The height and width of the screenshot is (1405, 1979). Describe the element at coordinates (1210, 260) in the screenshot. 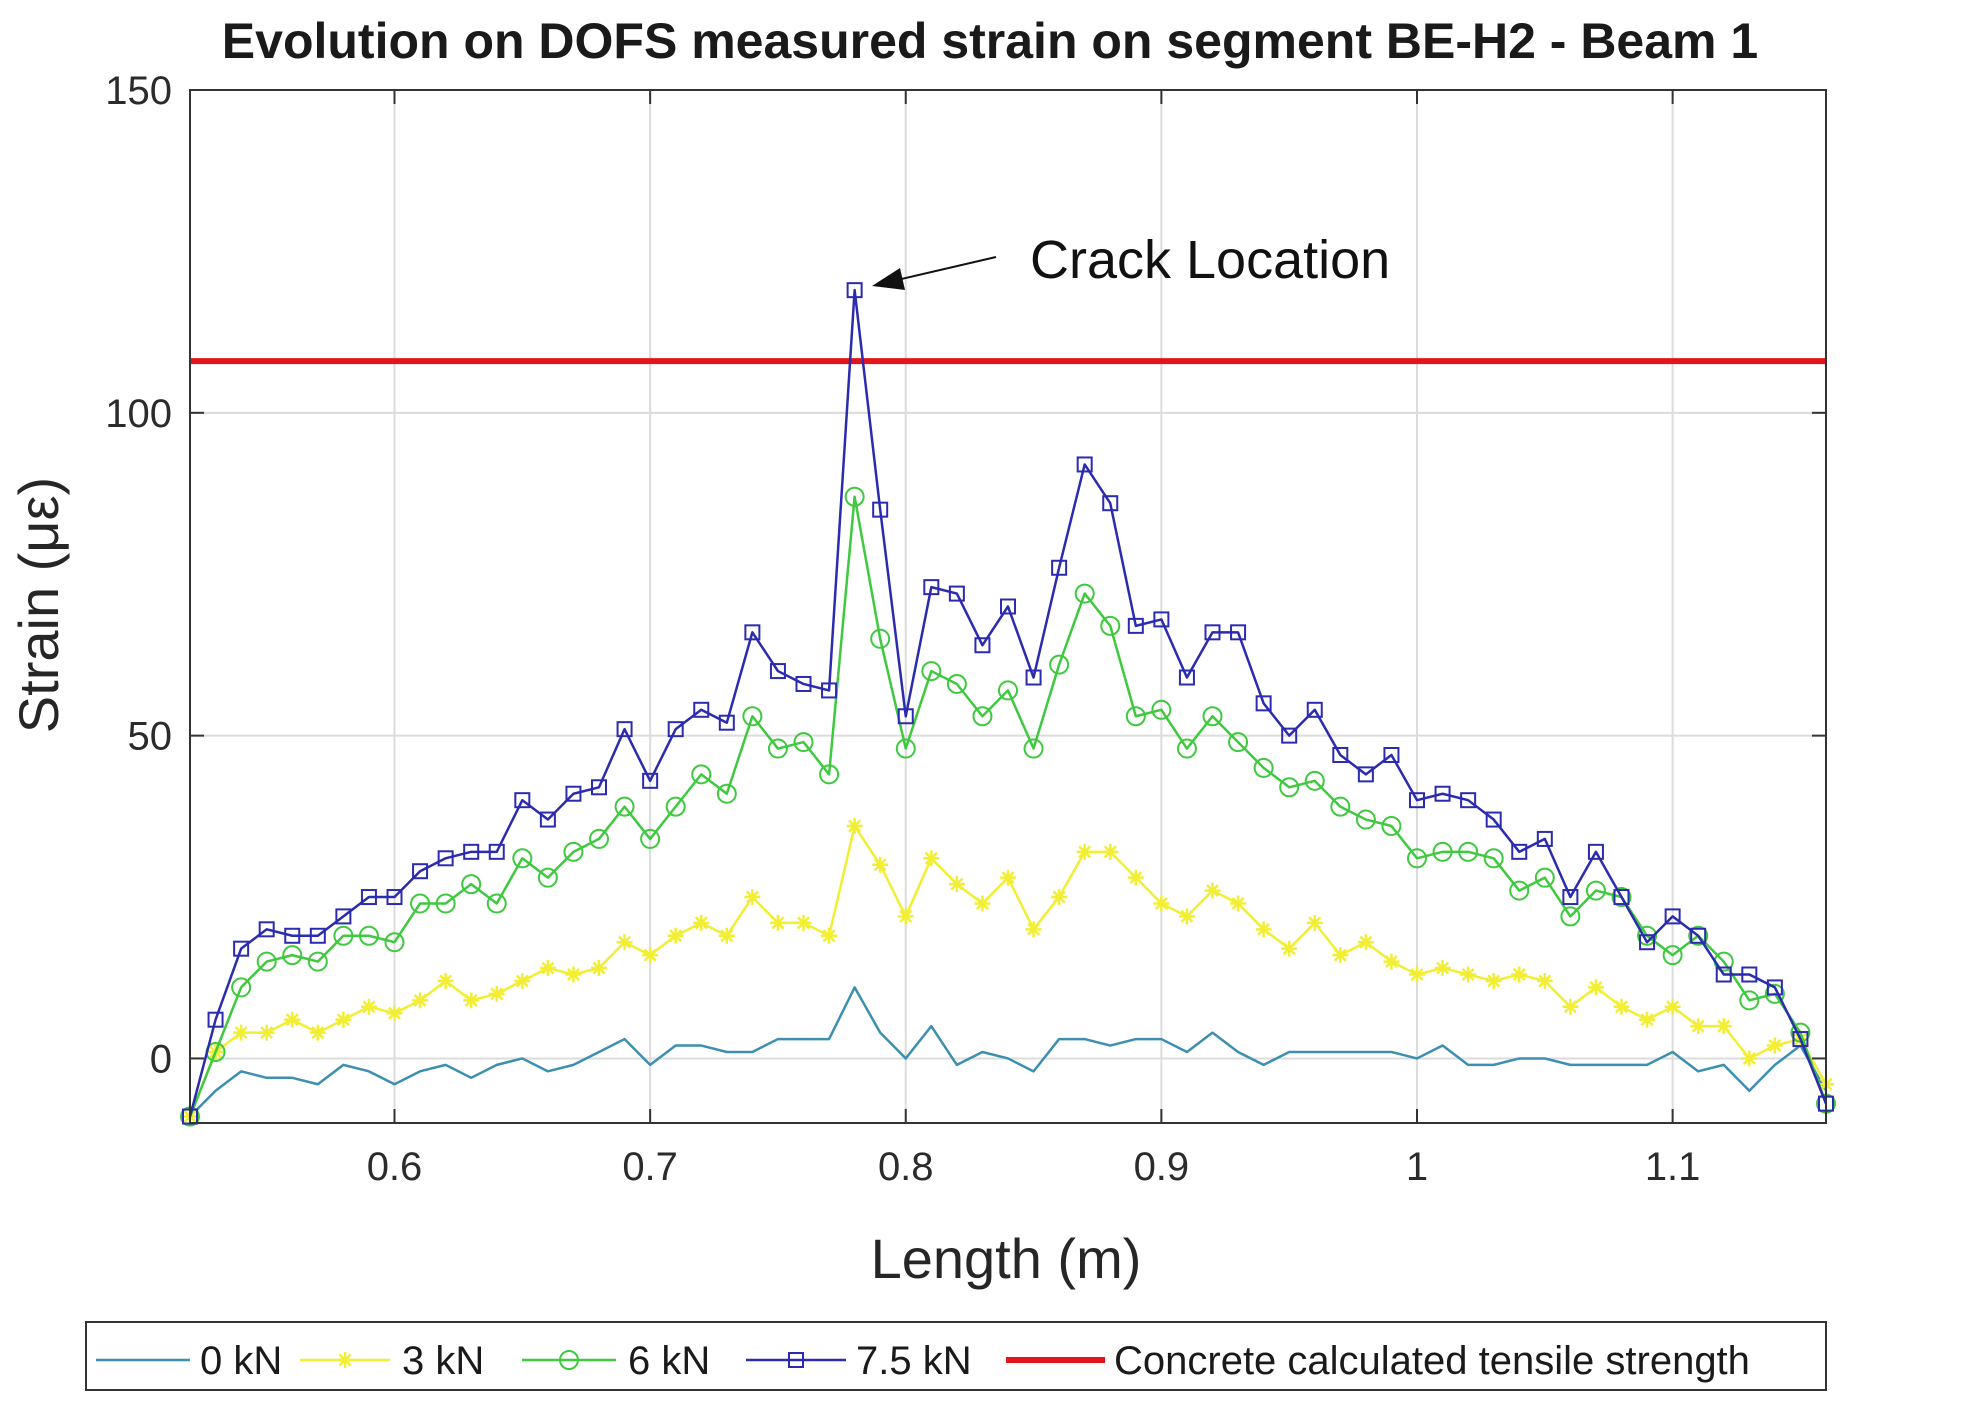

I see `crack-location-label: Crack Location` at that location.